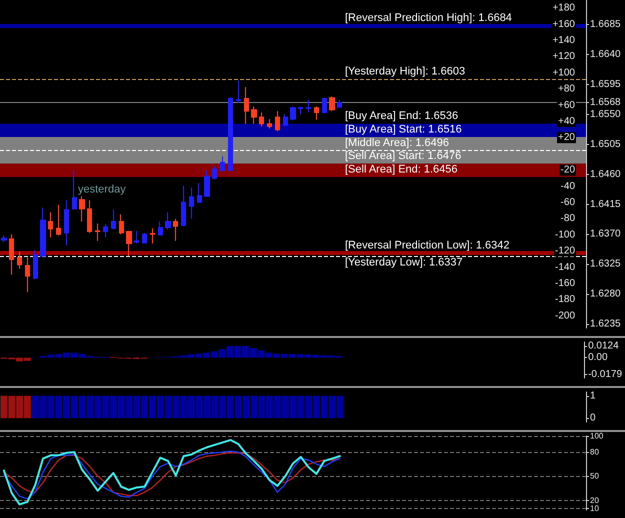 The image size is (625, 518). I want to click on y-tick-label: 80, so click(595, 452).